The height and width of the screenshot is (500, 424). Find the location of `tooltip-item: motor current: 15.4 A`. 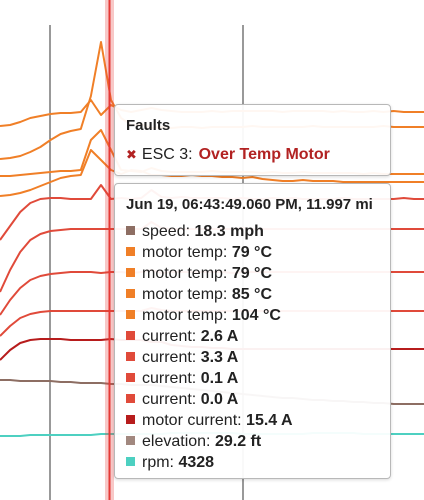

tooltip-item: motor current: 15.4 A is located at coordinates (209, 420).